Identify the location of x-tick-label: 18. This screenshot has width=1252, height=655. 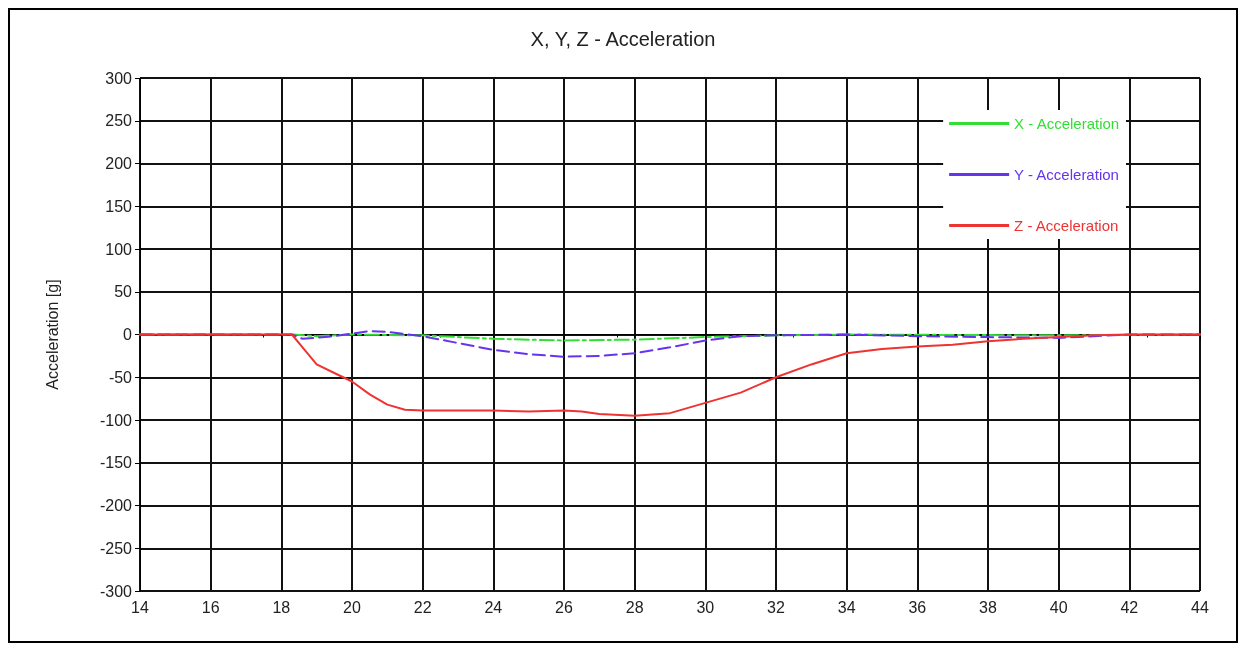
(281, 607).